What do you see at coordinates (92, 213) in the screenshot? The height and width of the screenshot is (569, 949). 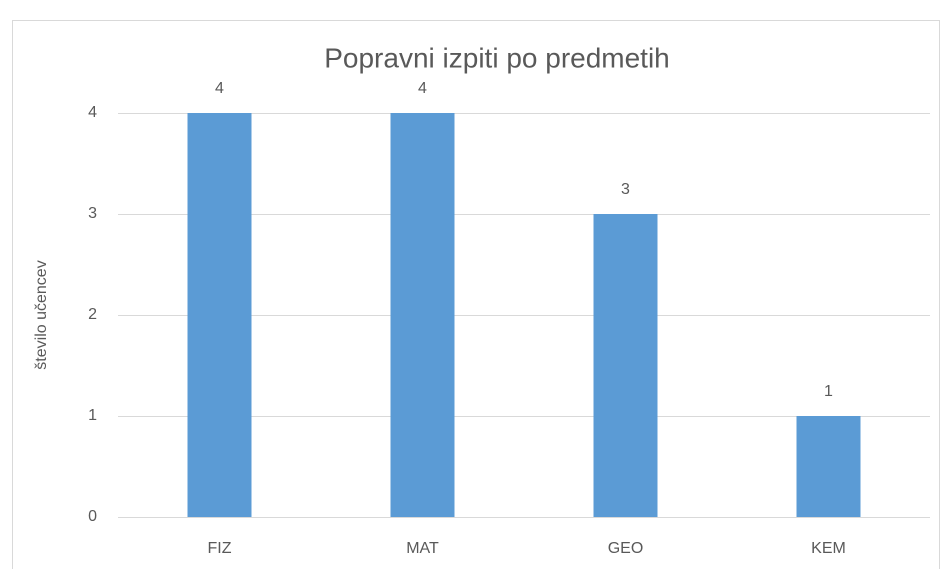 I see `y-tick-label: 3` at bounding box center [92, 213].